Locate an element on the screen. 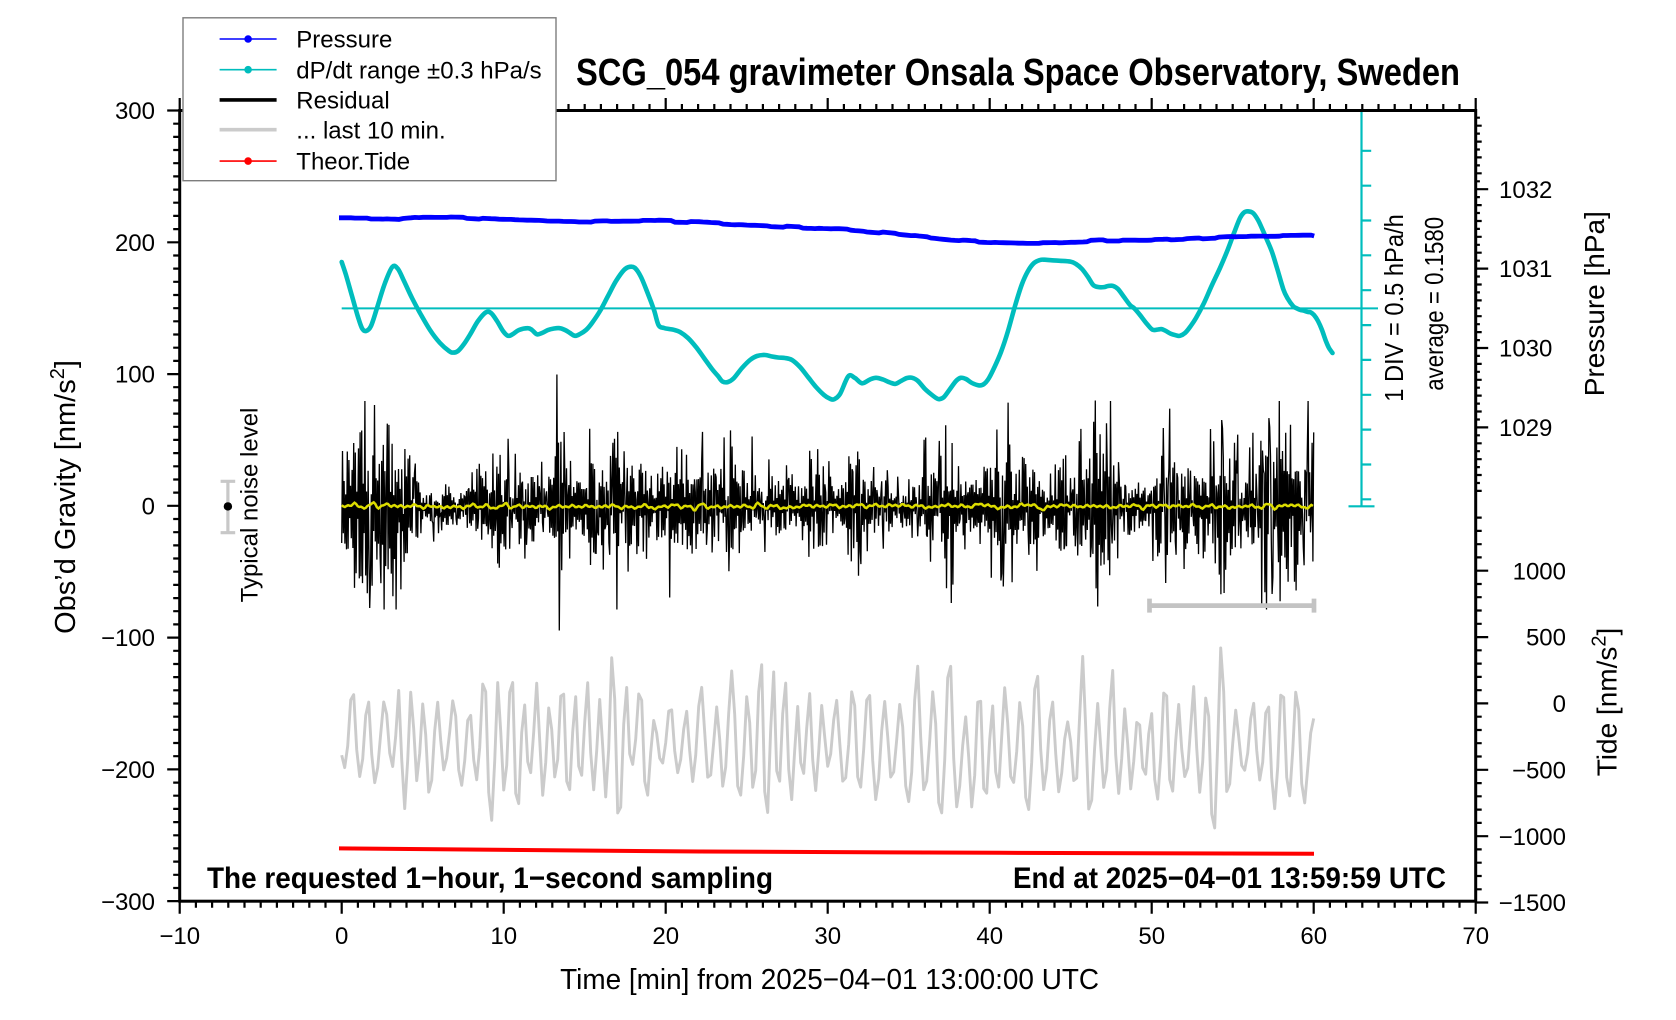 This screenshot has width=1676, height=1020. svg-text: dP/dt range ±0.3 hPa/s is located at coordinates (418, 70).